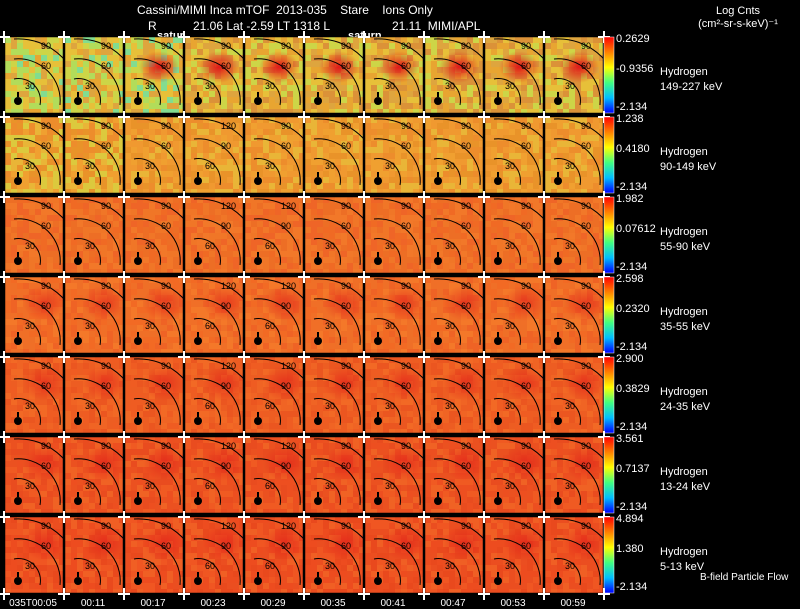 The image size is (800, 609). Describe the element at coordinates (34, 395) in the screenshot. I see `panel-r4-c0` at that location.